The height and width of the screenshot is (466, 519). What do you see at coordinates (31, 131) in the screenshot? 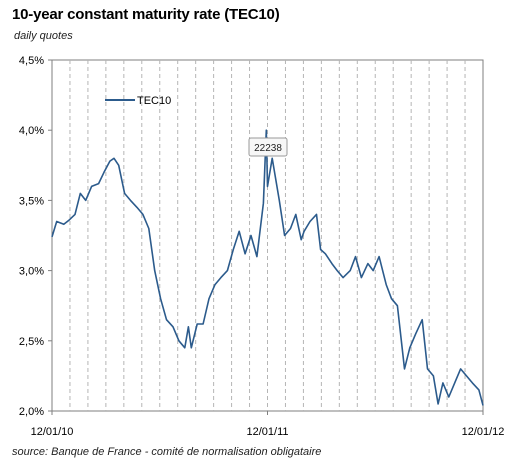
I see `y-tick-label: 4,0%` at bounding box center [31, 131].